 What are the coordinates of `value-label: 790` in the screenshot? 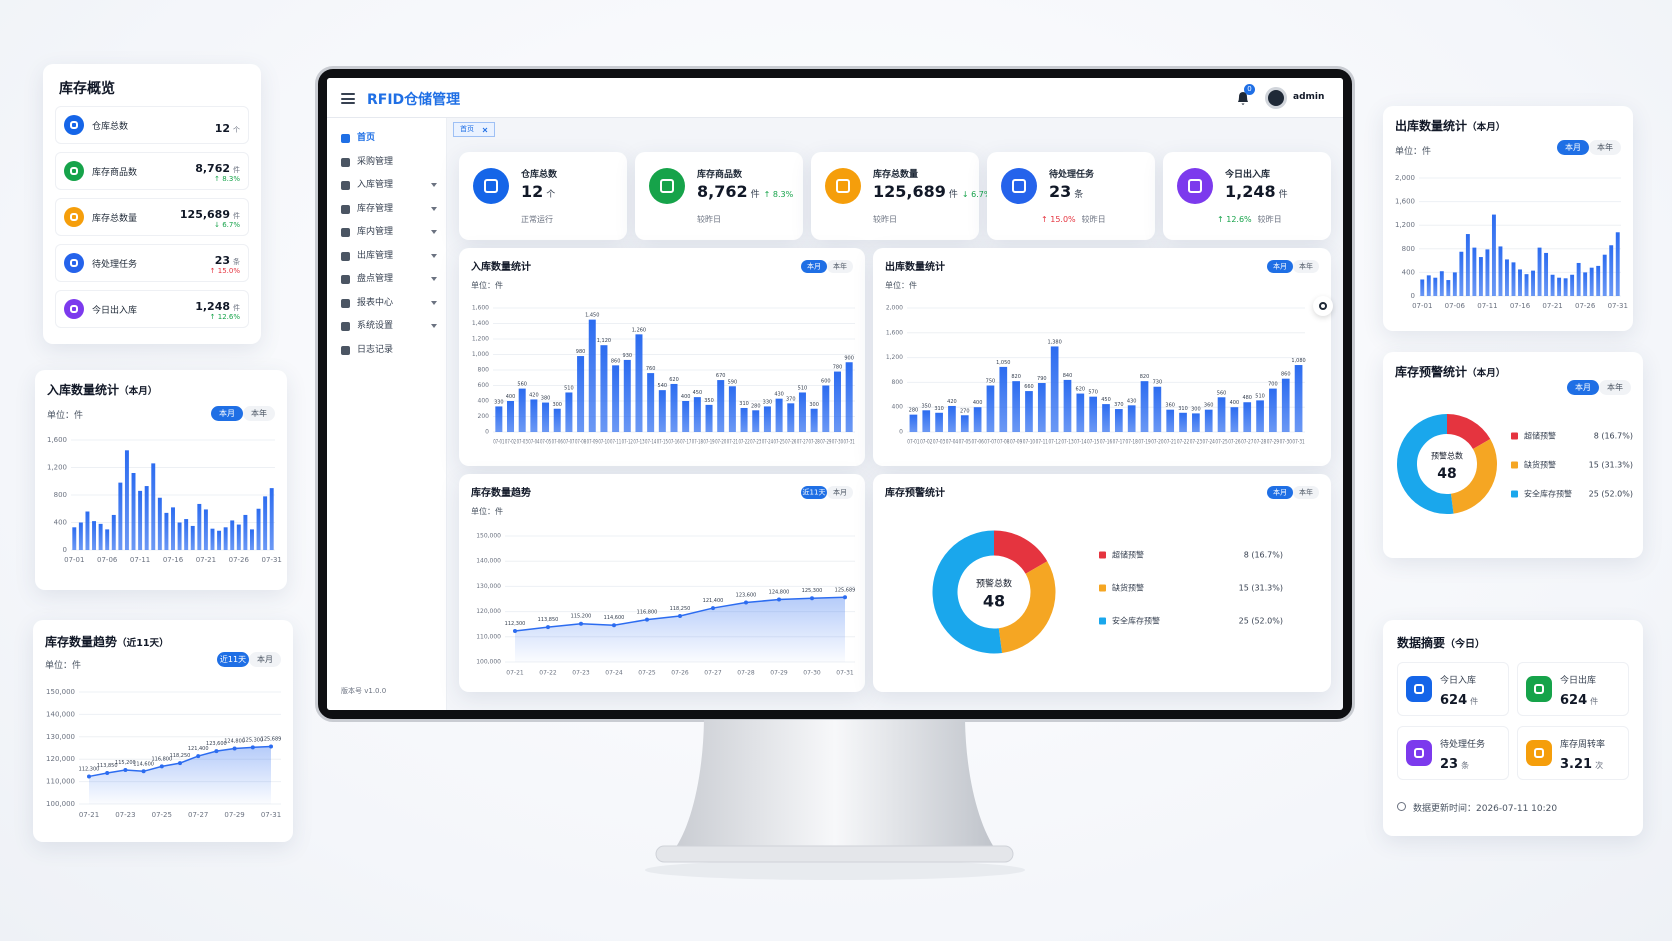 It's located at (1042, 379).